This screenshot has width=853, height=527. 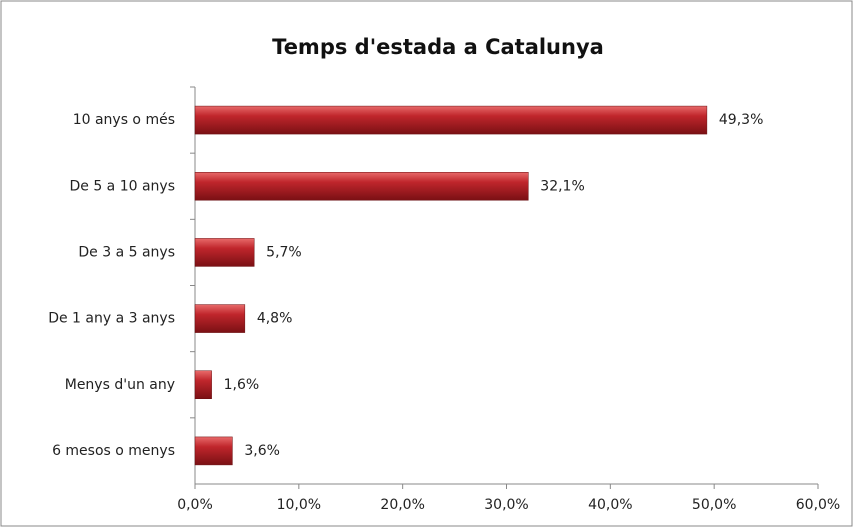 What do you see at coordinates (275, 319) in the screenshot?
I see `data-label: 4,8%` at bounding box center [275, 319].